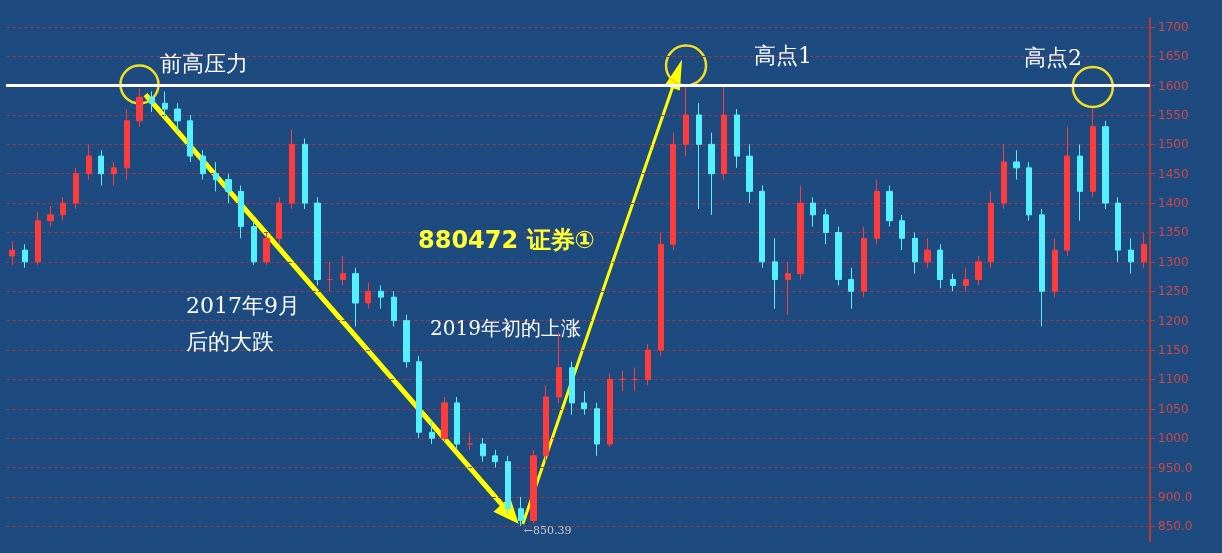  Describe the element at coordinates (1173, 114) in the screenshot. I see `y-tick-label: 1550` at that location.